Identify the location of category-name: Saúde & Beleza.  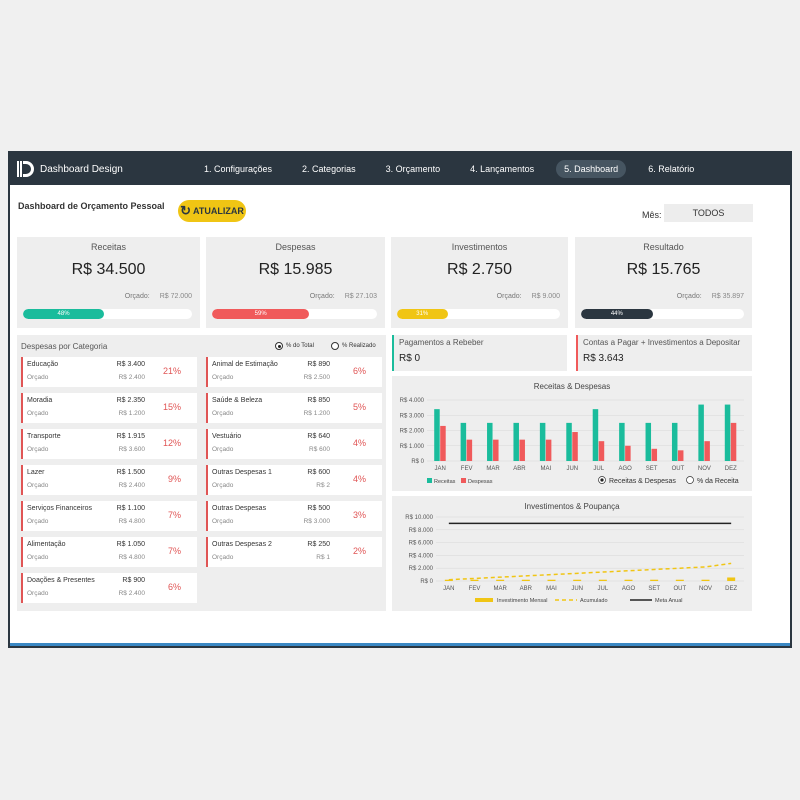
(237, 400).